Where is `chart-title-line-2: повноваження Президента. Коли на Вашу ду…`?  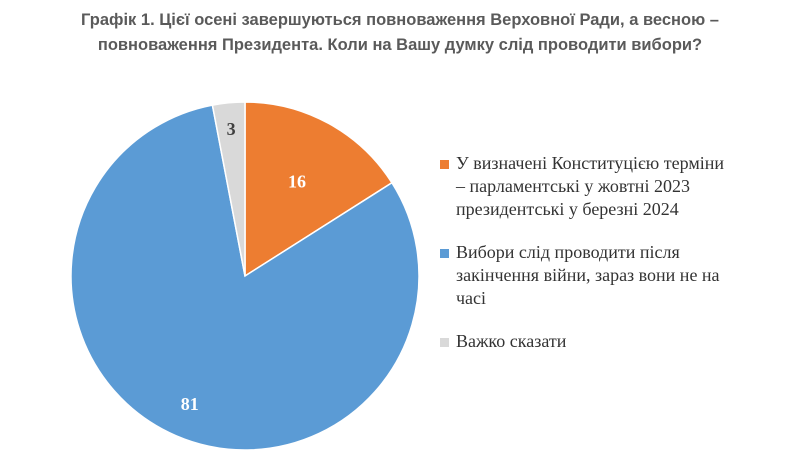
chart-title-line-2: повноваження Президента. Коли на Вашу ду… is located at coordinates (400, 45).